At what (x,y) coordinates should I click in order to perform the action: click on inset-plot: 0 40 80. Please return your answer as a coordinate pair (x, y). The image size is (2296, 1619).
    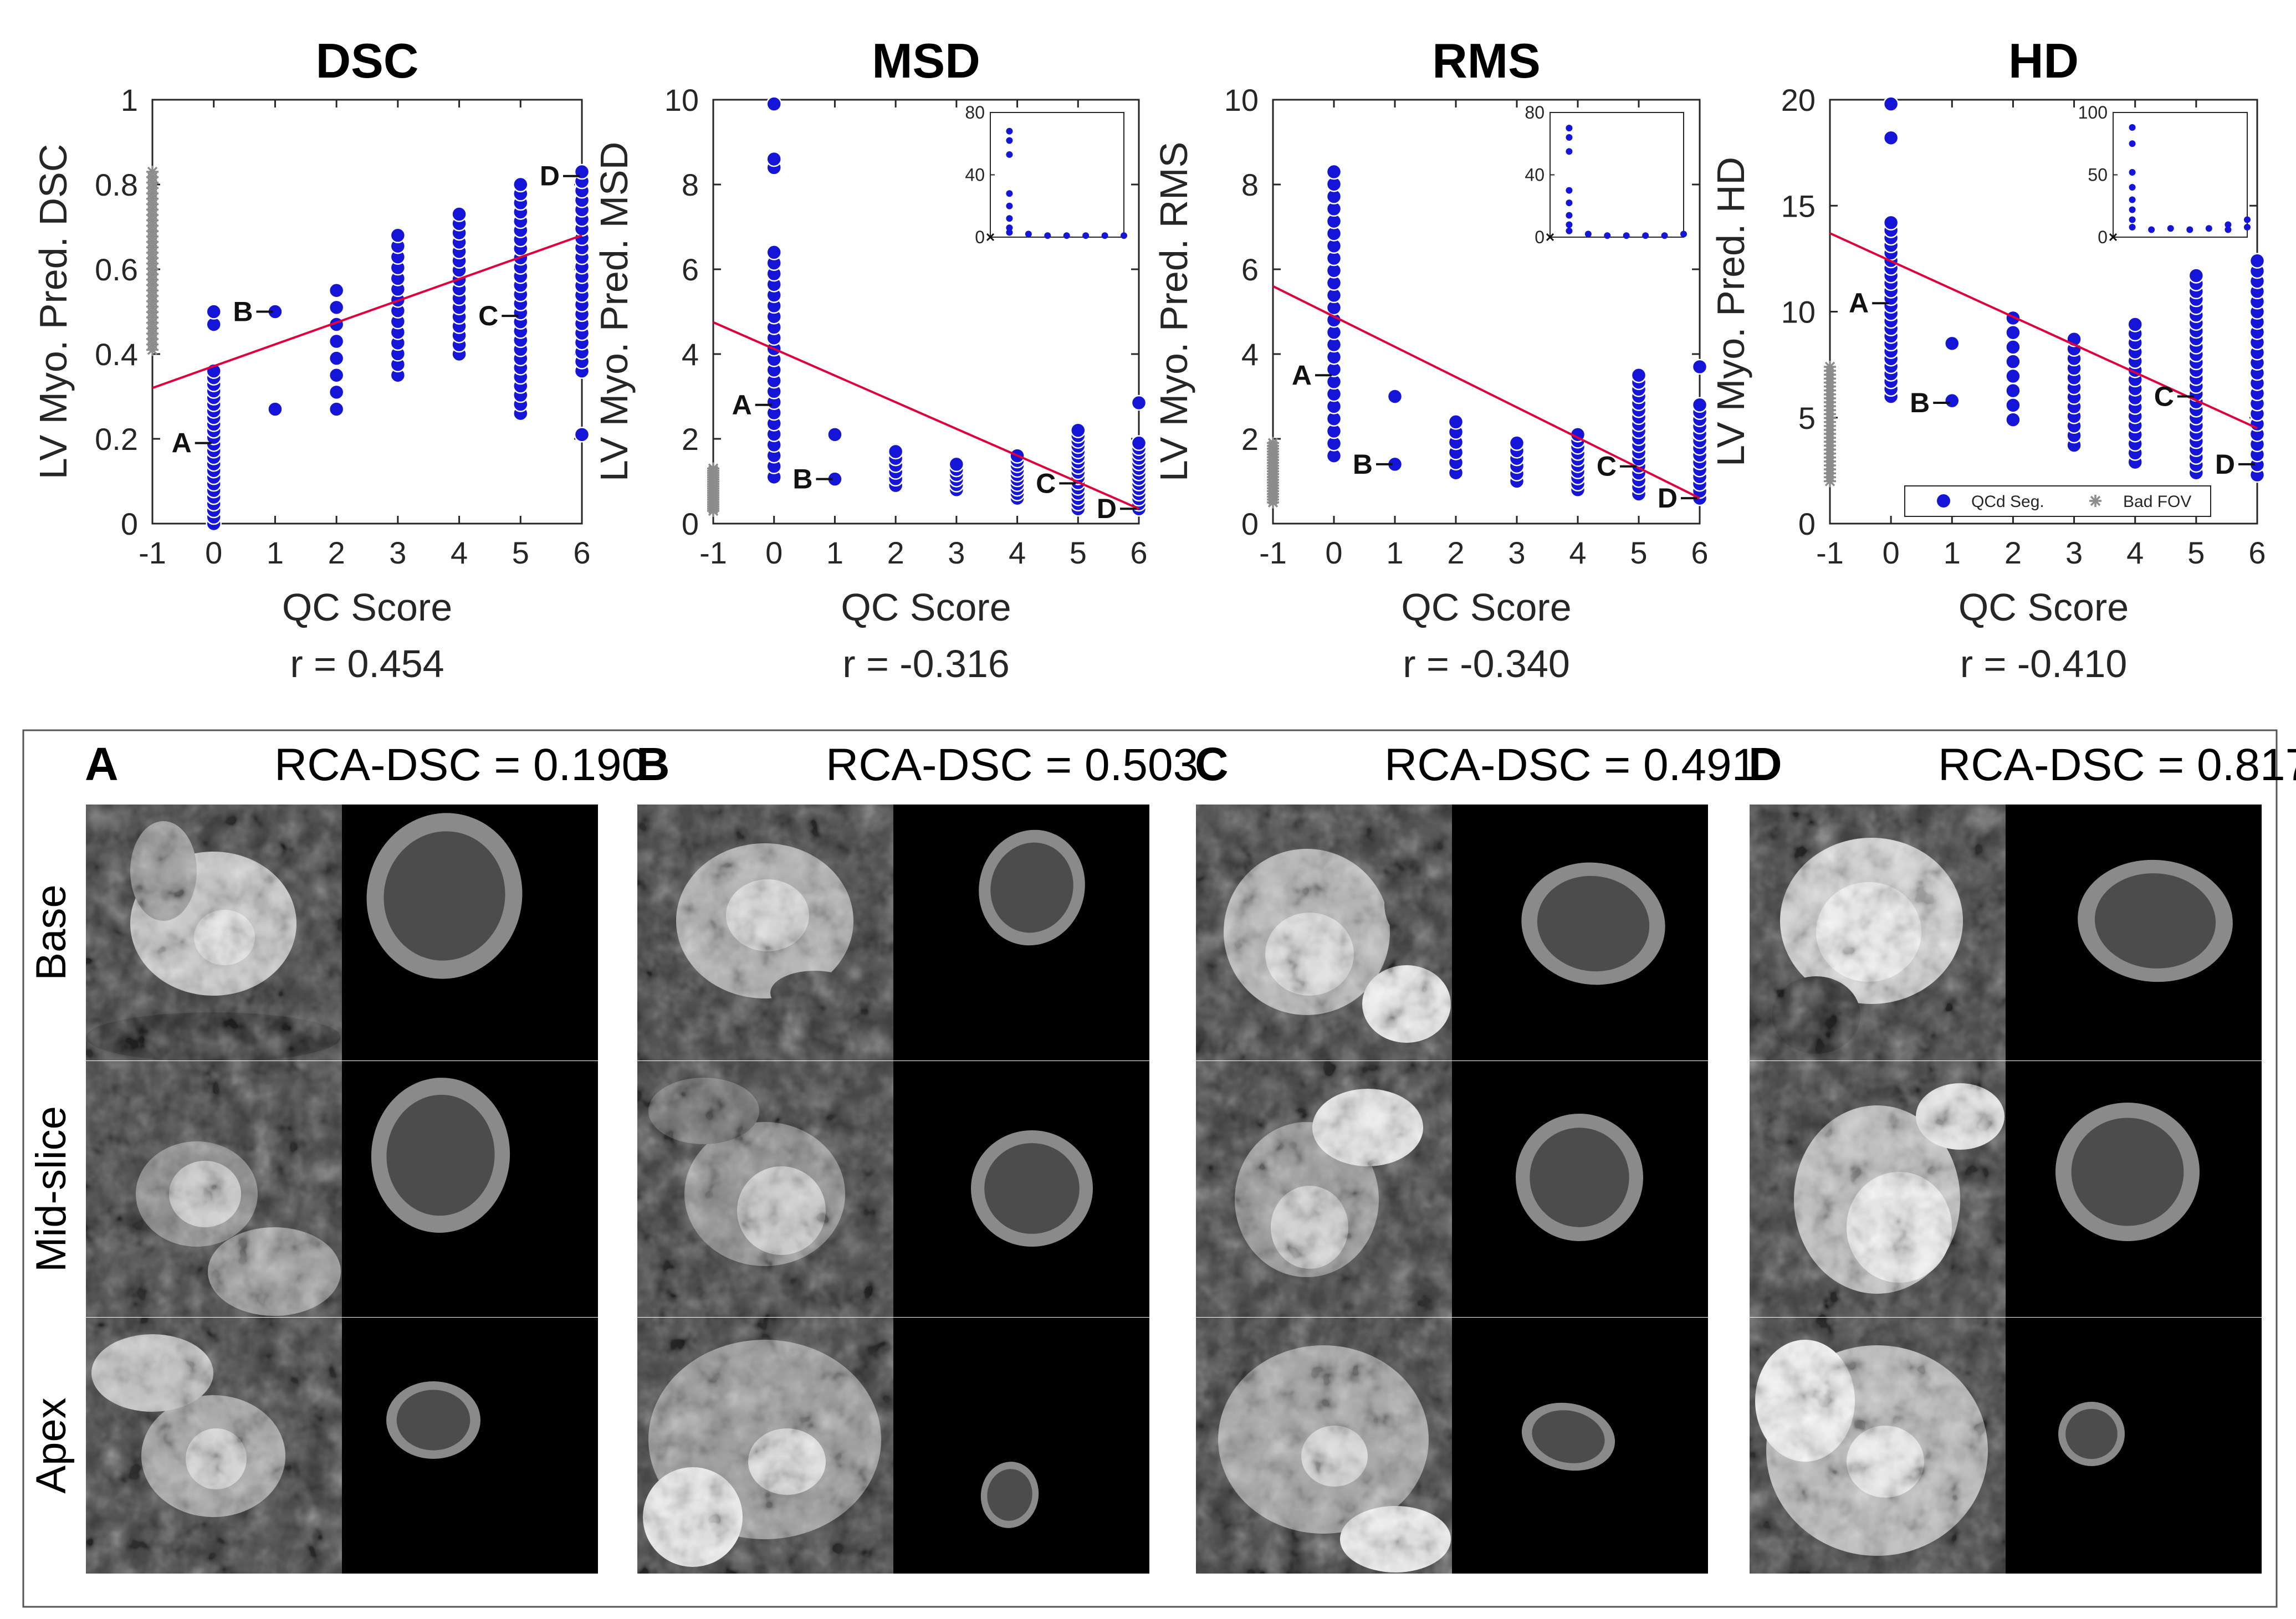
    Looking at the image, I should click on (1606, 175).